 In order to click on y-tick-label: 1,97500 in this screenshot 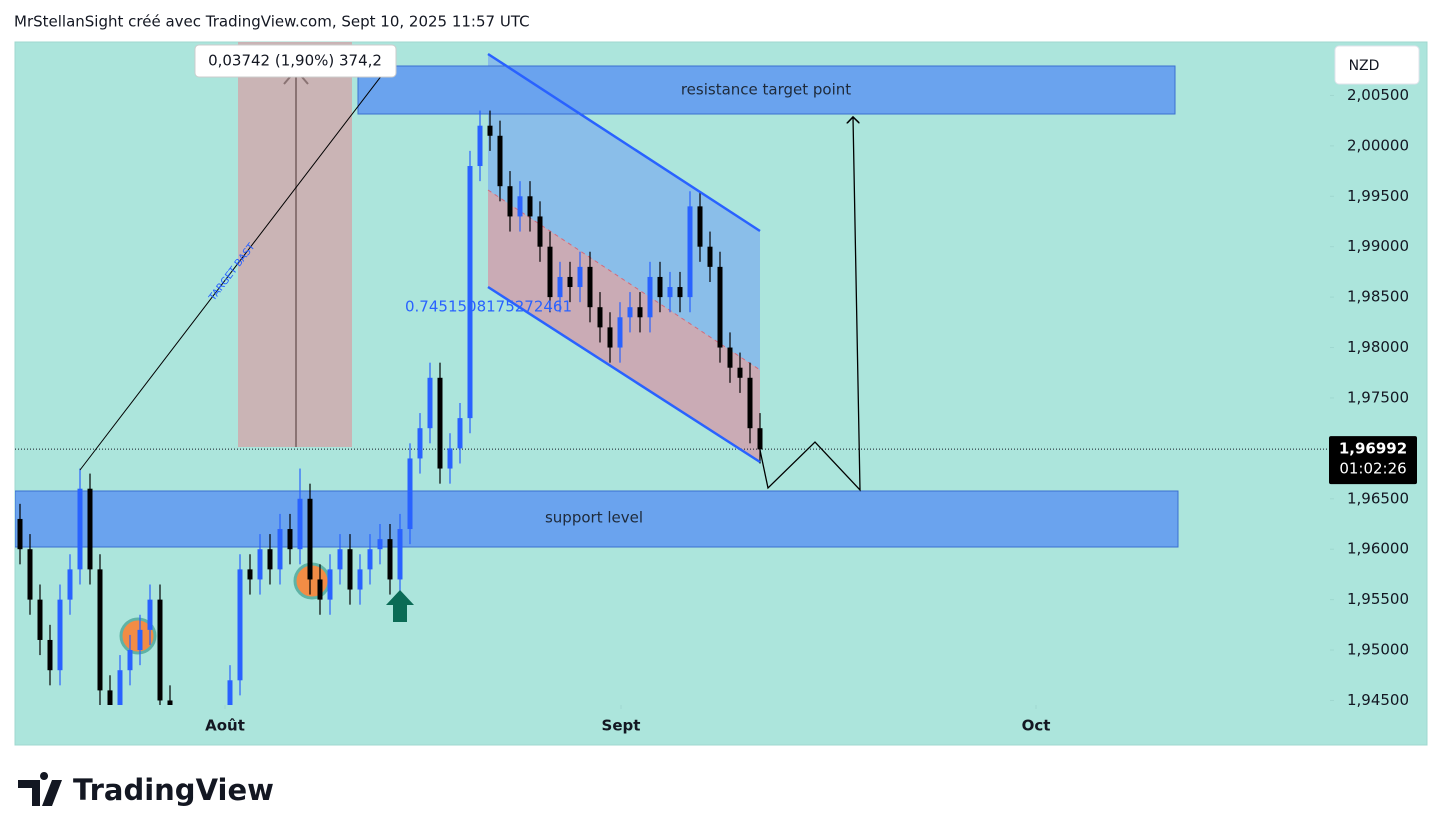, I will do `click(1378, 397)`.